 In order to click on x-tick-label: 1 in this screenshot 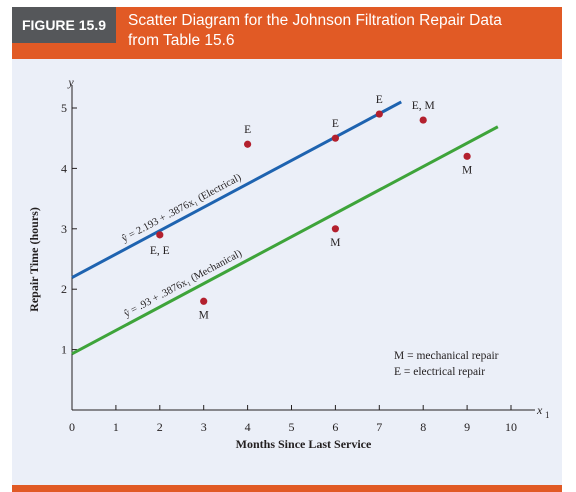, I will do `click(116, 427)`.